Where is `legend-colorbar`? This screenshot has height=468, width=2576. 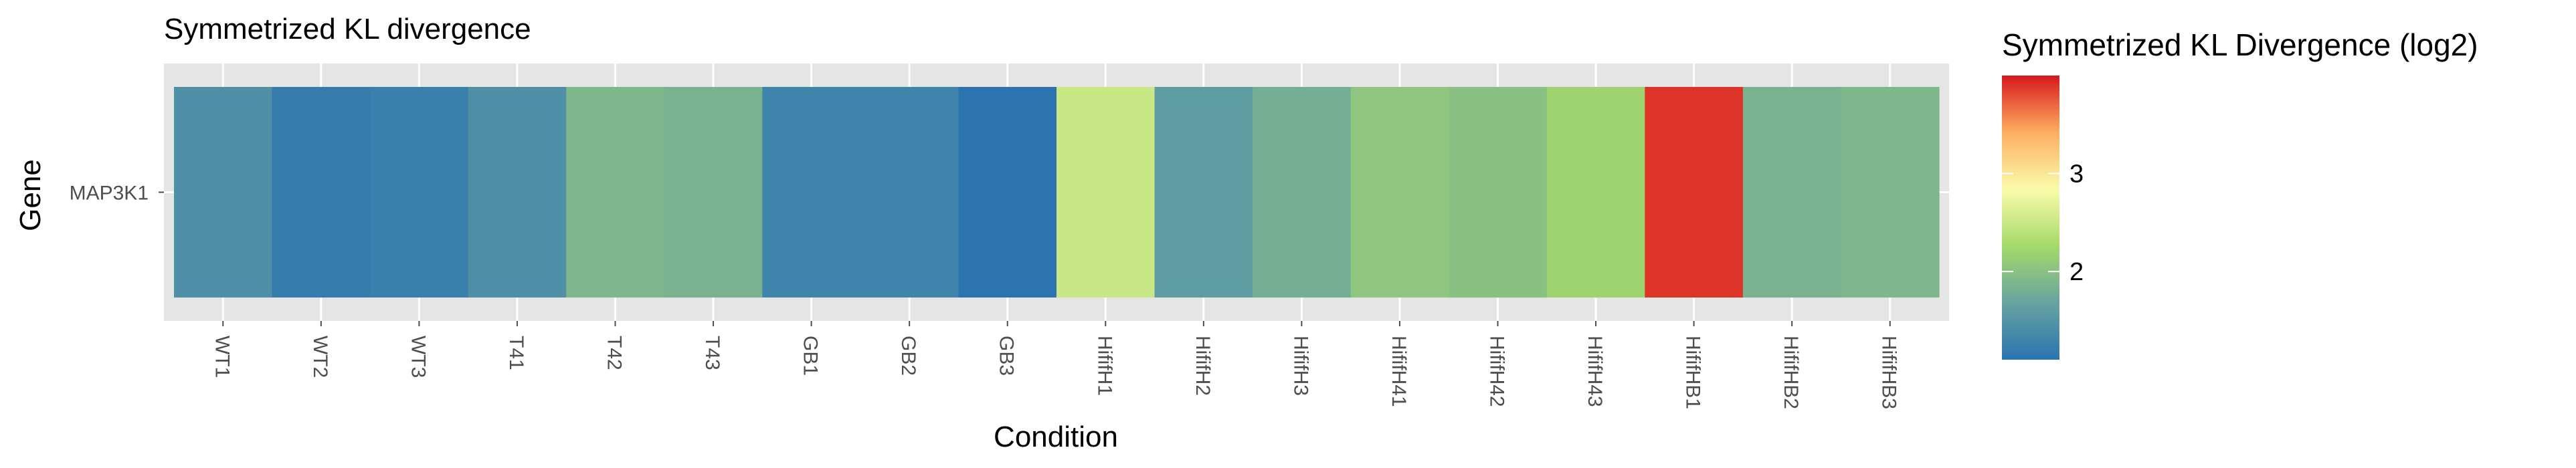
legend-colorbar is located at coordinates (2030, 218).